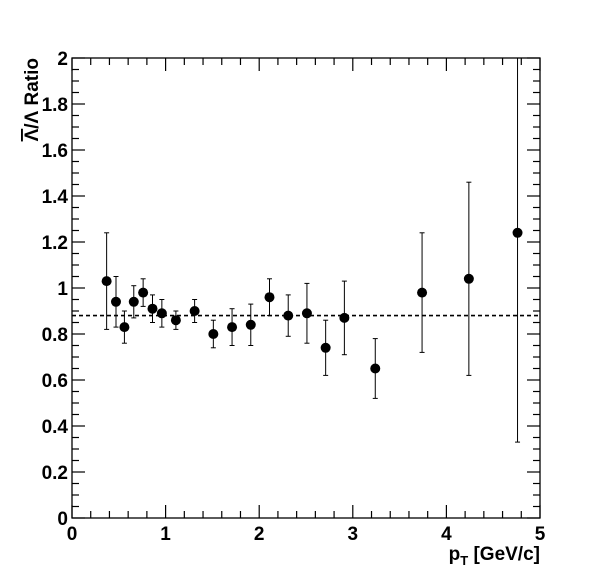 The image size is (600, 576). I want to click on y-tick-label: 0.8, so click(55, 335).